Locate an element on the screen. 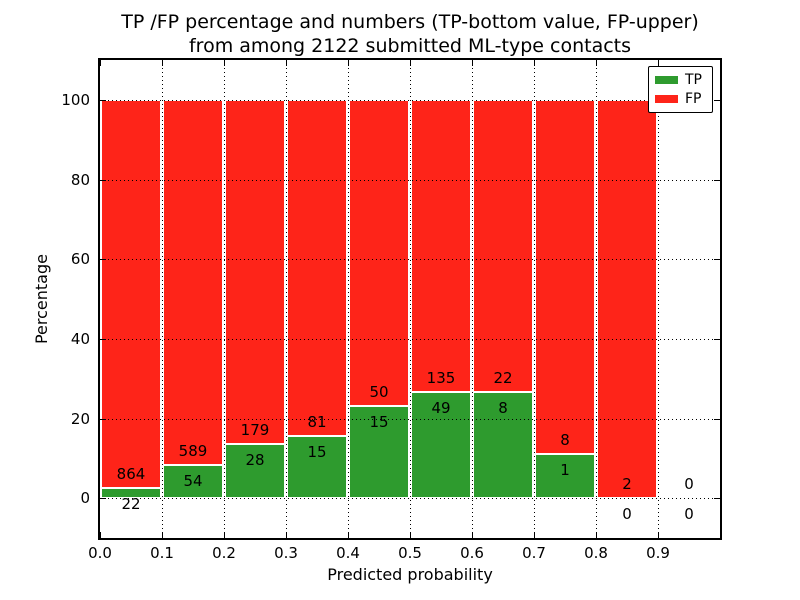  x-tick-label: 0.8 is located at coordinates (596, 553).